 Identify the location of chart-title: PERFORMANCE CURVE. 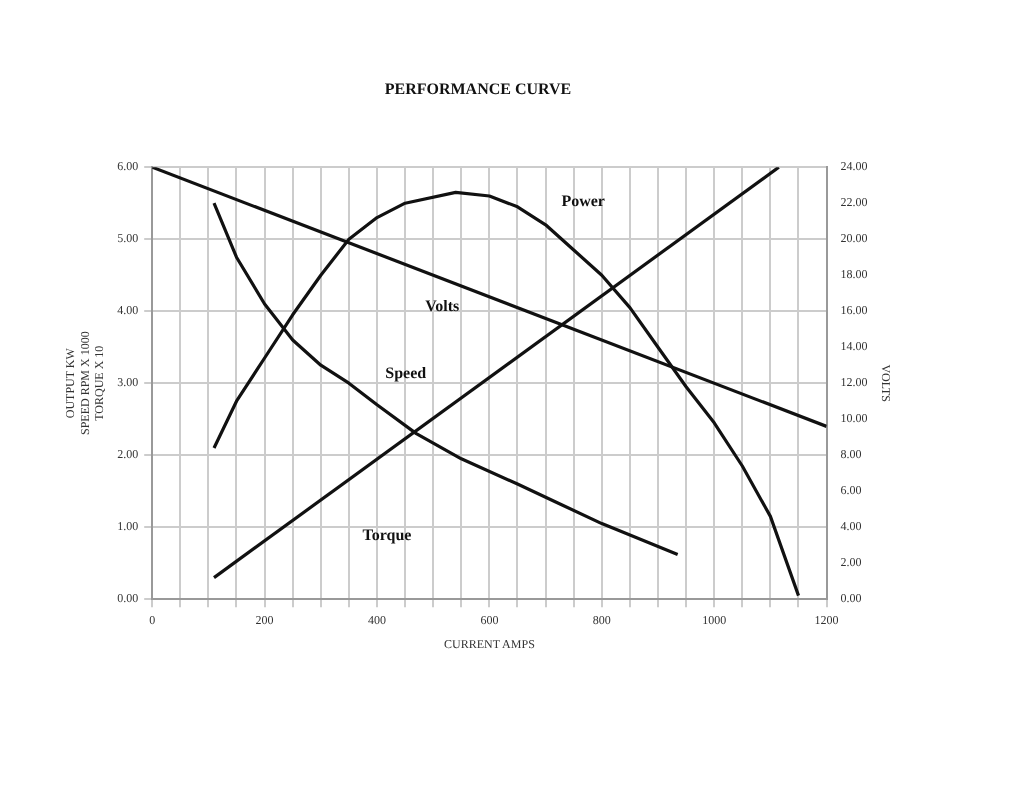
(478, 88).